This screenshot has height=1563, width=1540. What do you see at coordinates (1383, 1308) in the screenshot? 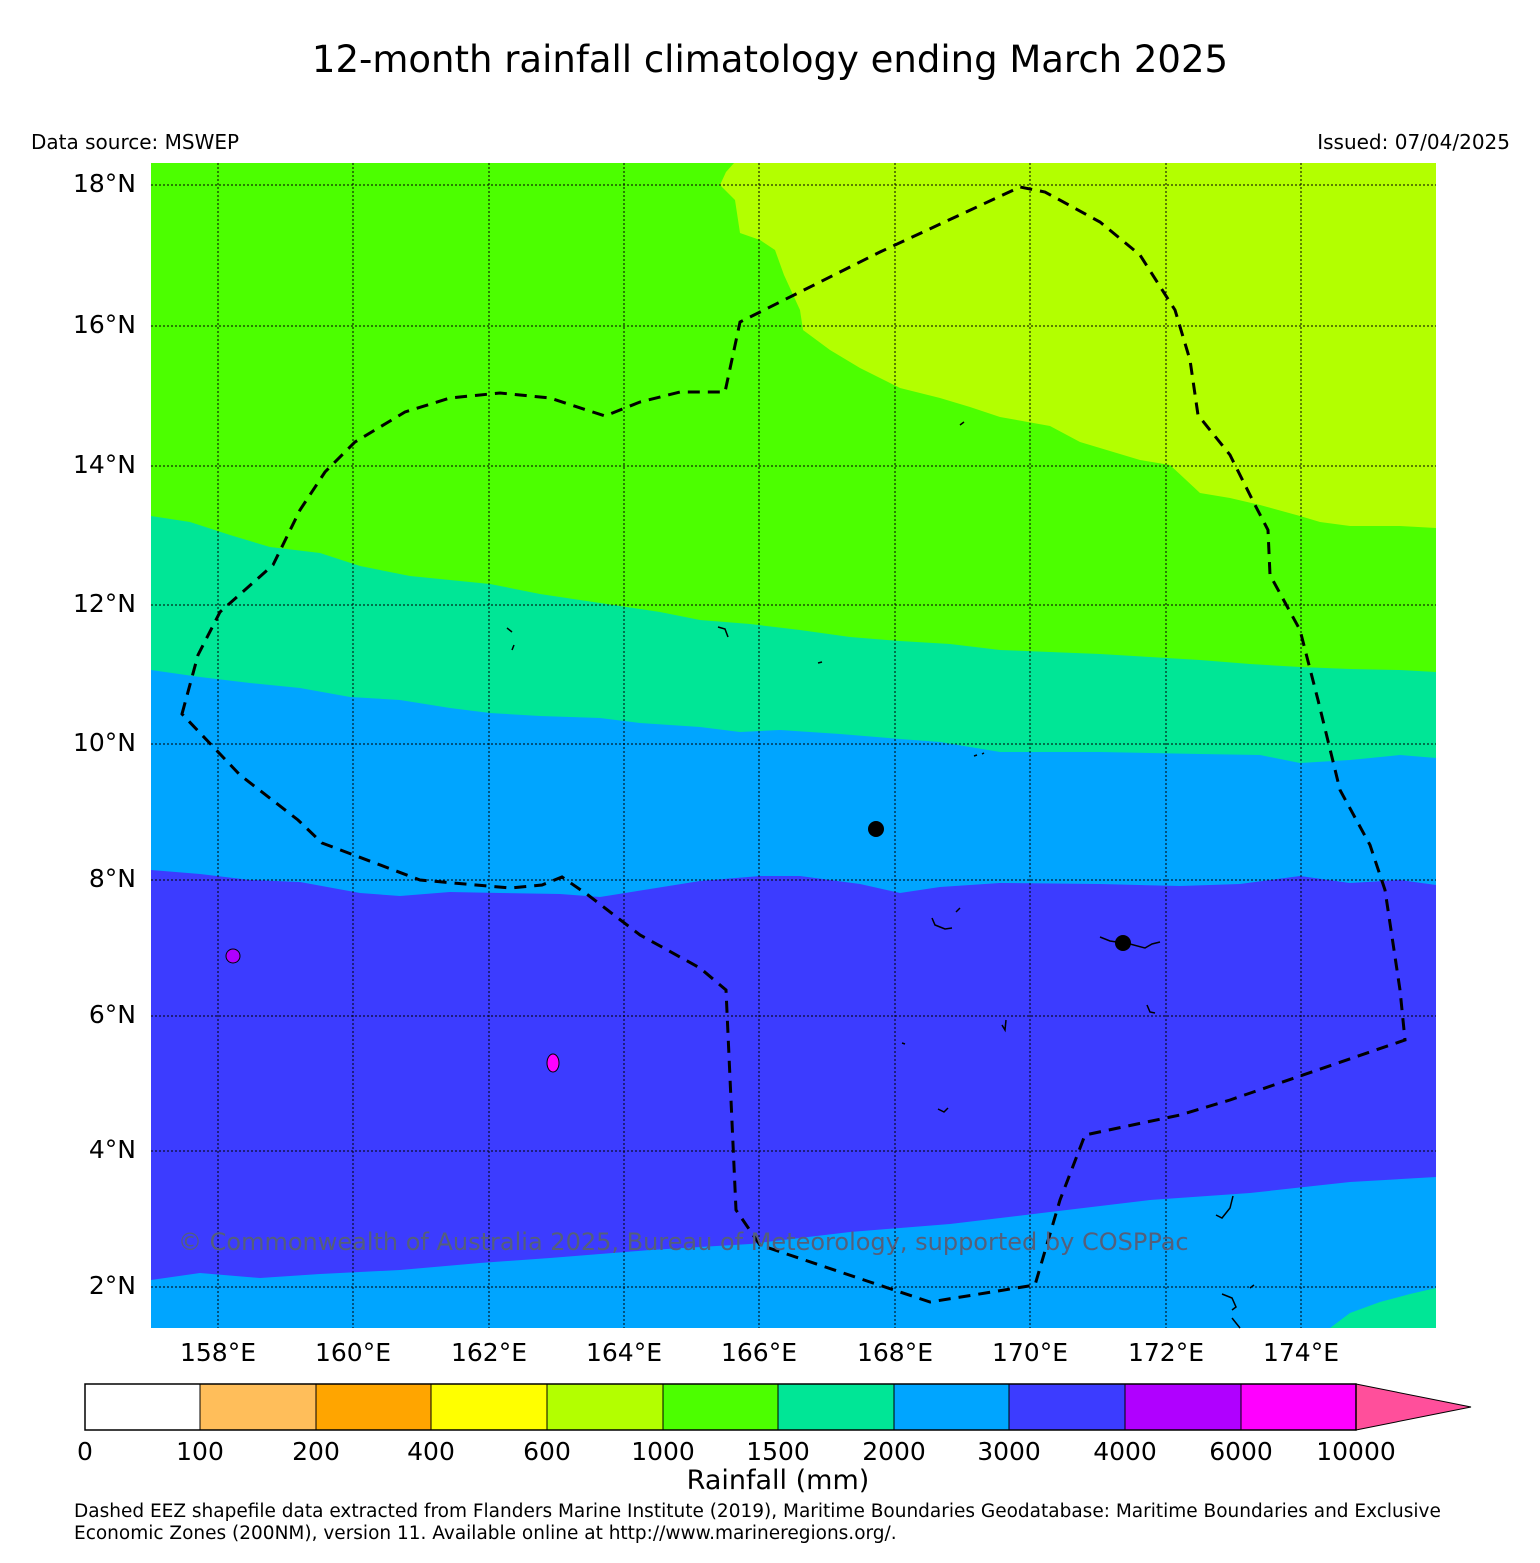
I see `band-1500-2000-south` at bounding box center [1383, 1308].